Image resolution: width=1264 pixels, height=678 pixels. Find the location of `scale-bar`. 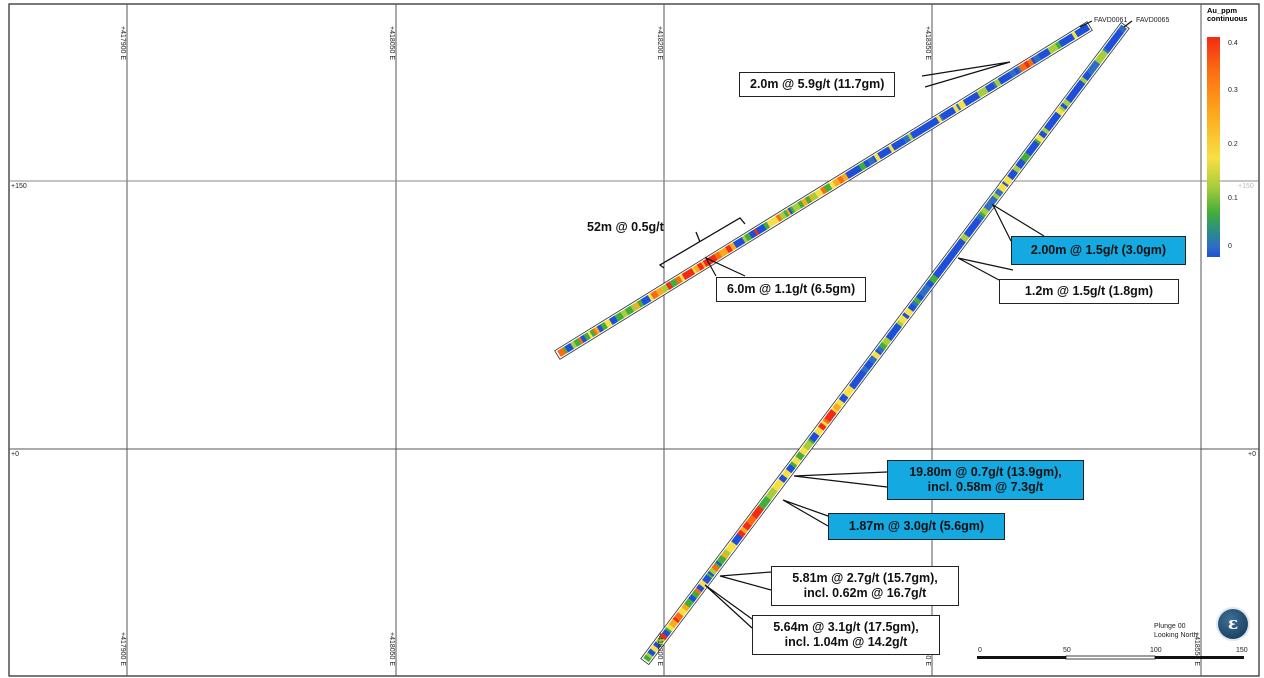

scale-bar is located at coordinates (1110, 657).